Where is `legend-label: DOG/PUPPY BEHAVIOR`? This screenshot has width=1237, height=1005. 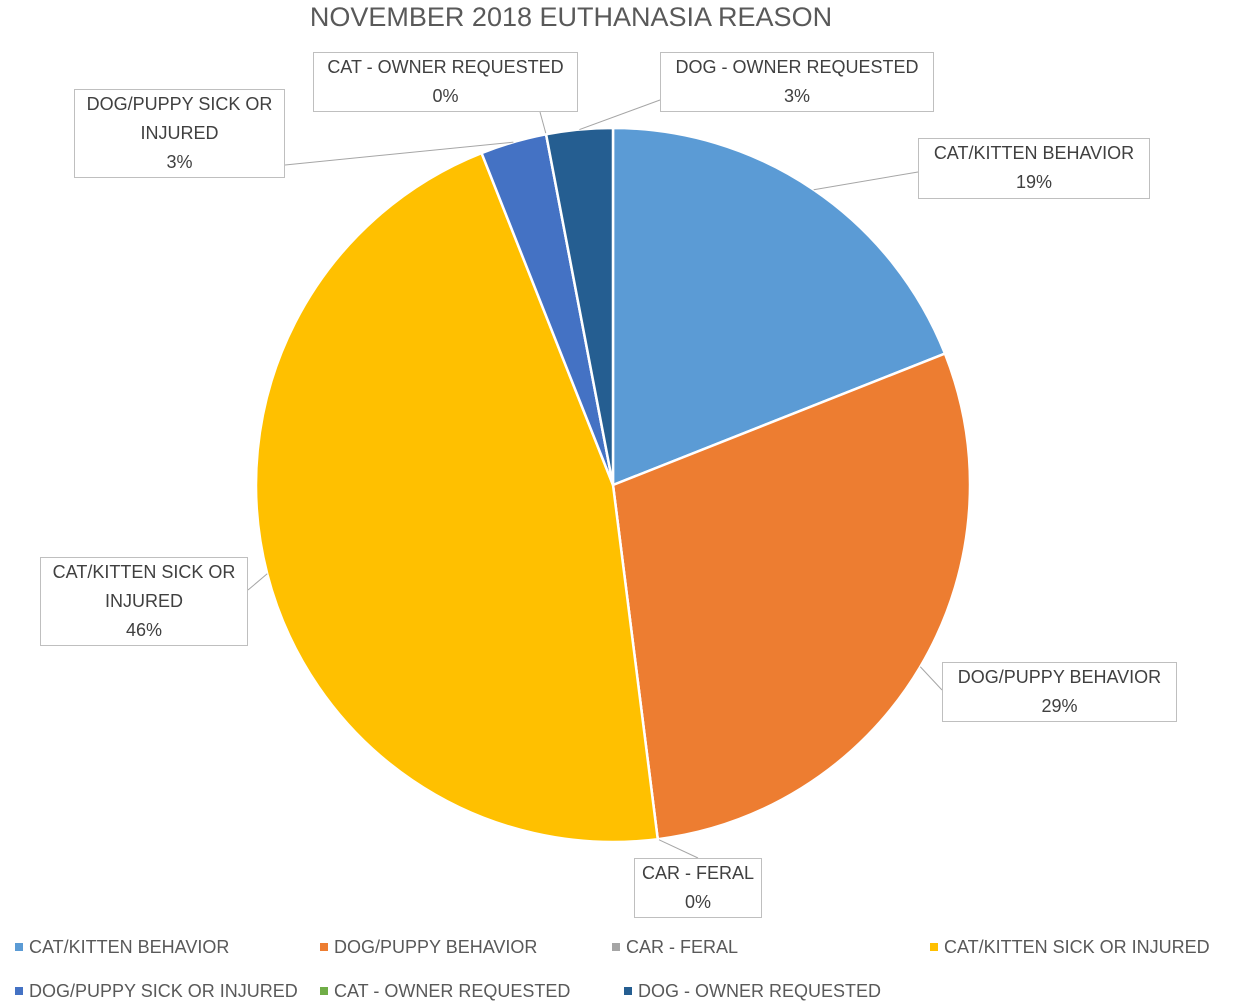 legend-label: DOG/PUPPY BEHAVIOR is located at coordinates (436, 946).